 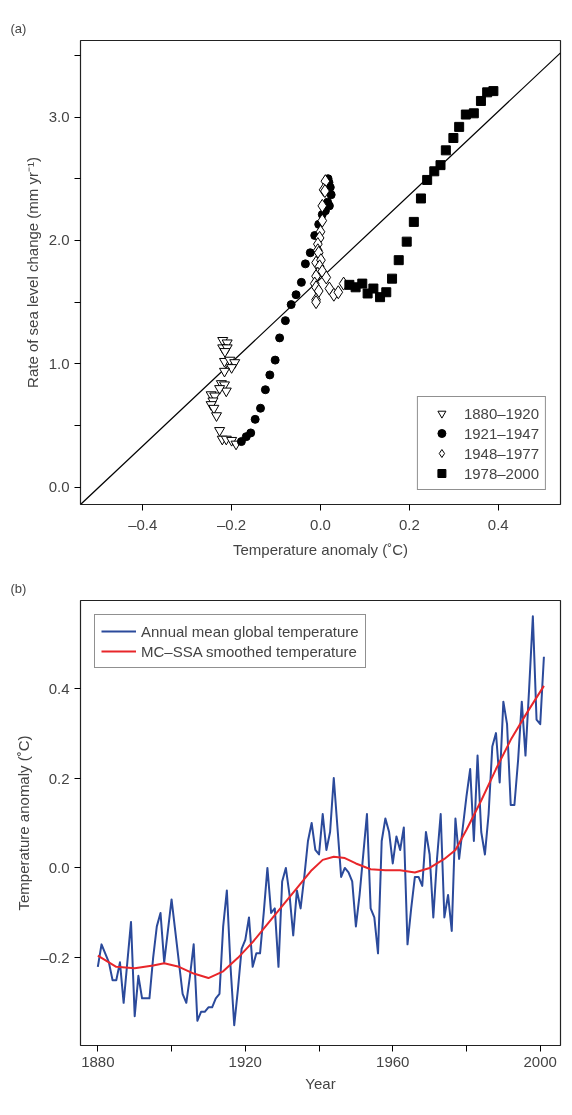 What do you see at coordinates (250, 631) in the screenshot?
I see `legend-label: Annual mean global temperature` at bounding box center [250, 631].